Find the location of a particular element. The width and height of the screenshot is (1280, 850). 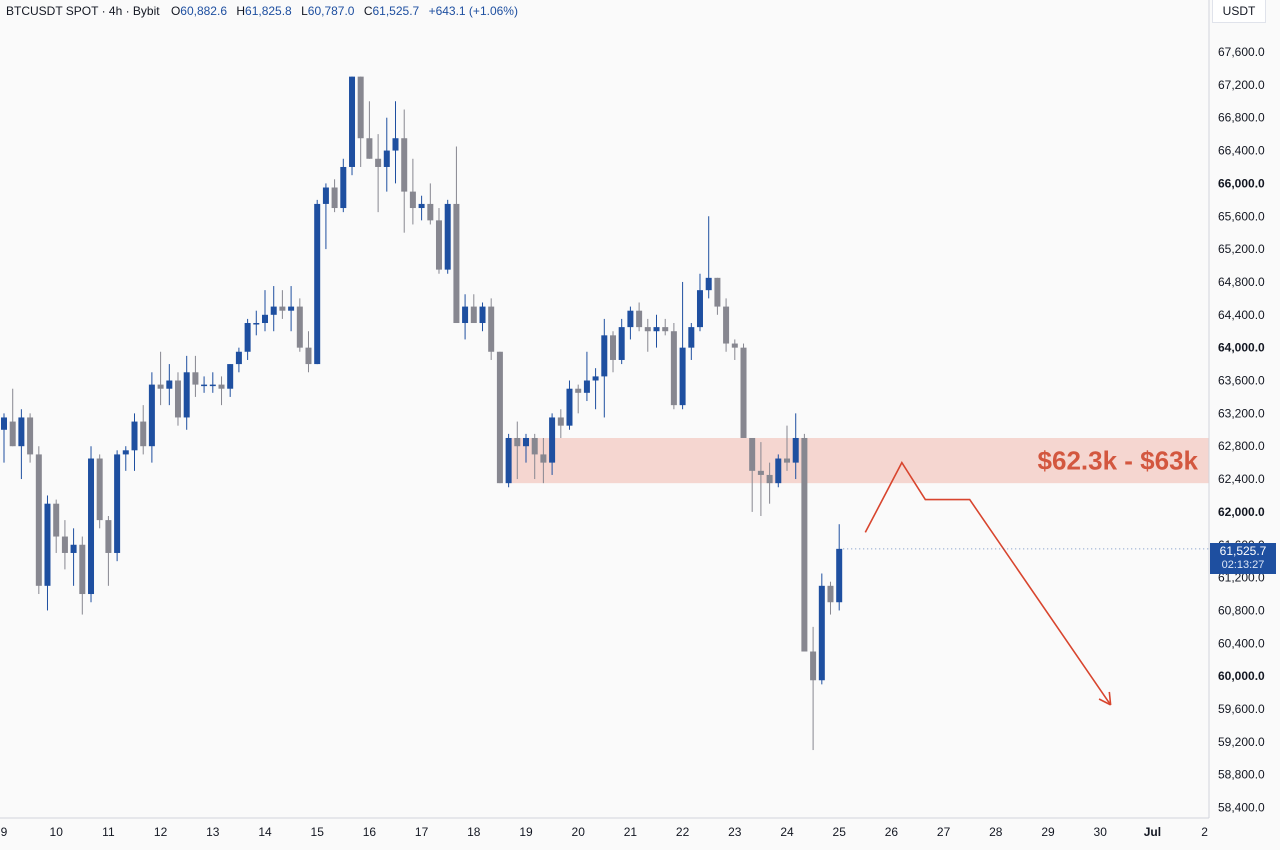

x-tick-label: 16 is located at coordinates (370, 832).